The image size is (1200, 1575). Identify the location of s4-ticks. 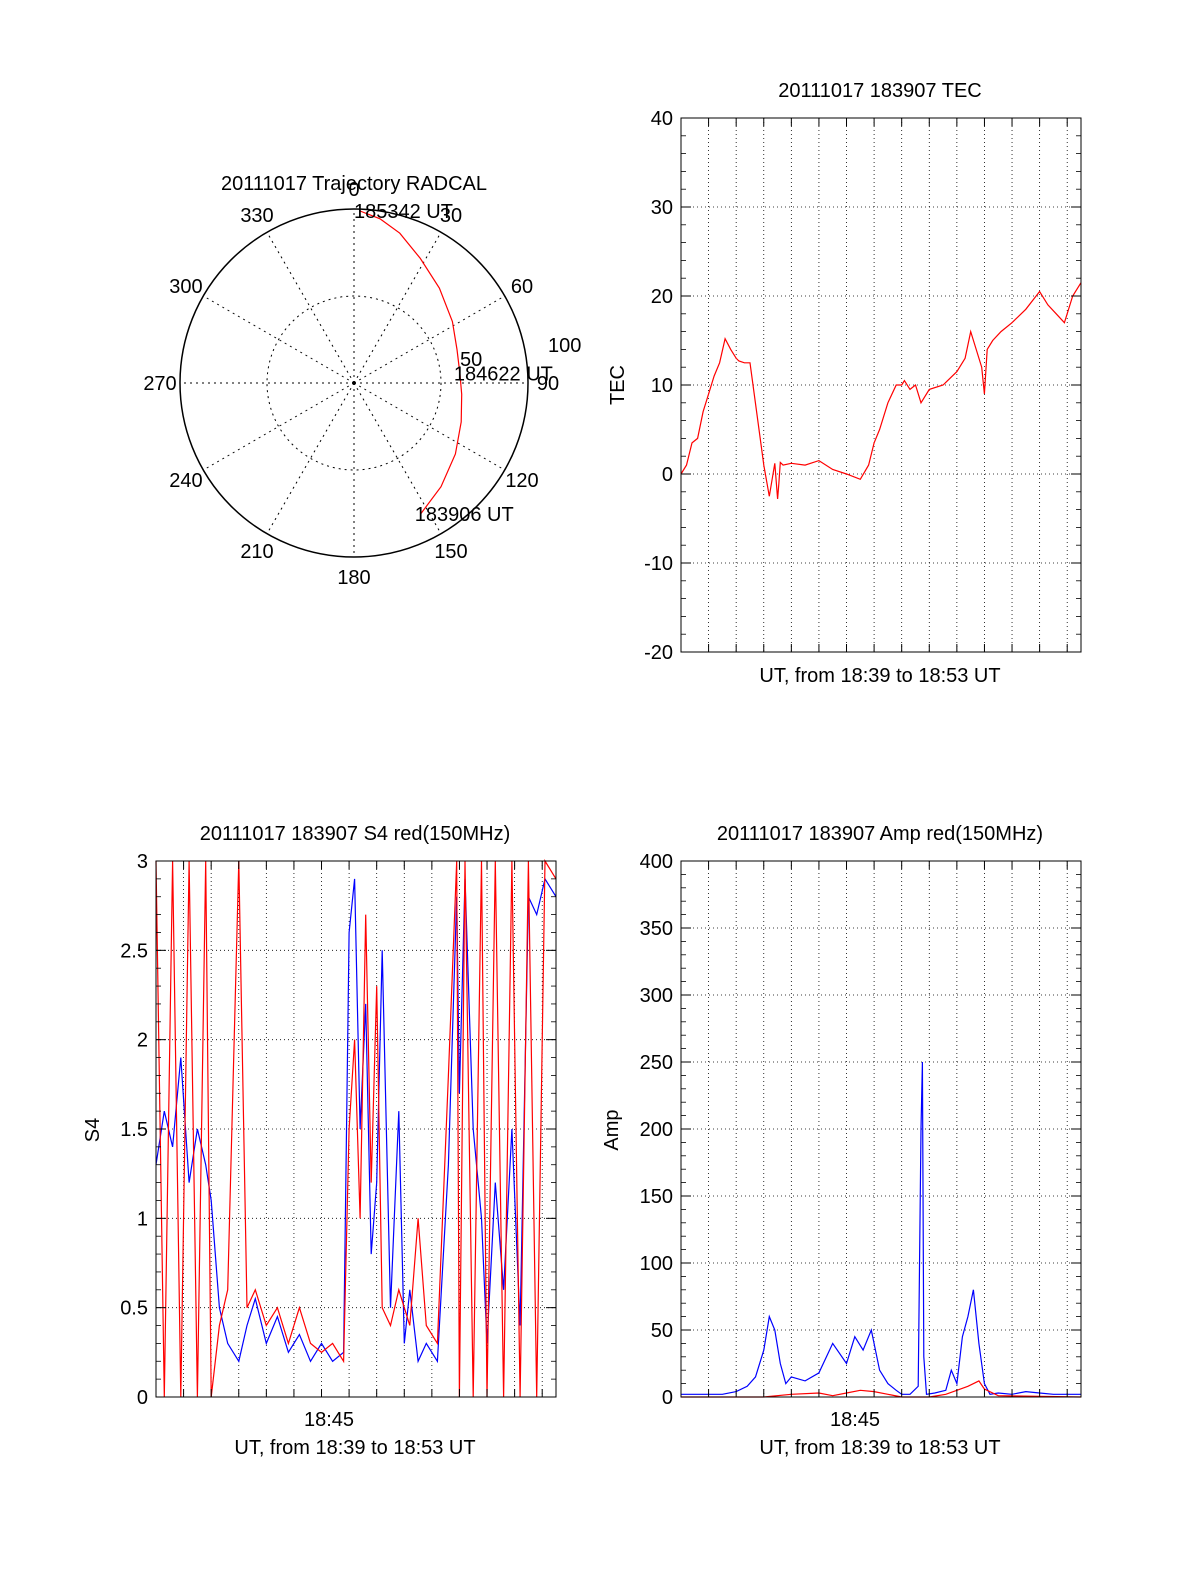
(356, 1129).